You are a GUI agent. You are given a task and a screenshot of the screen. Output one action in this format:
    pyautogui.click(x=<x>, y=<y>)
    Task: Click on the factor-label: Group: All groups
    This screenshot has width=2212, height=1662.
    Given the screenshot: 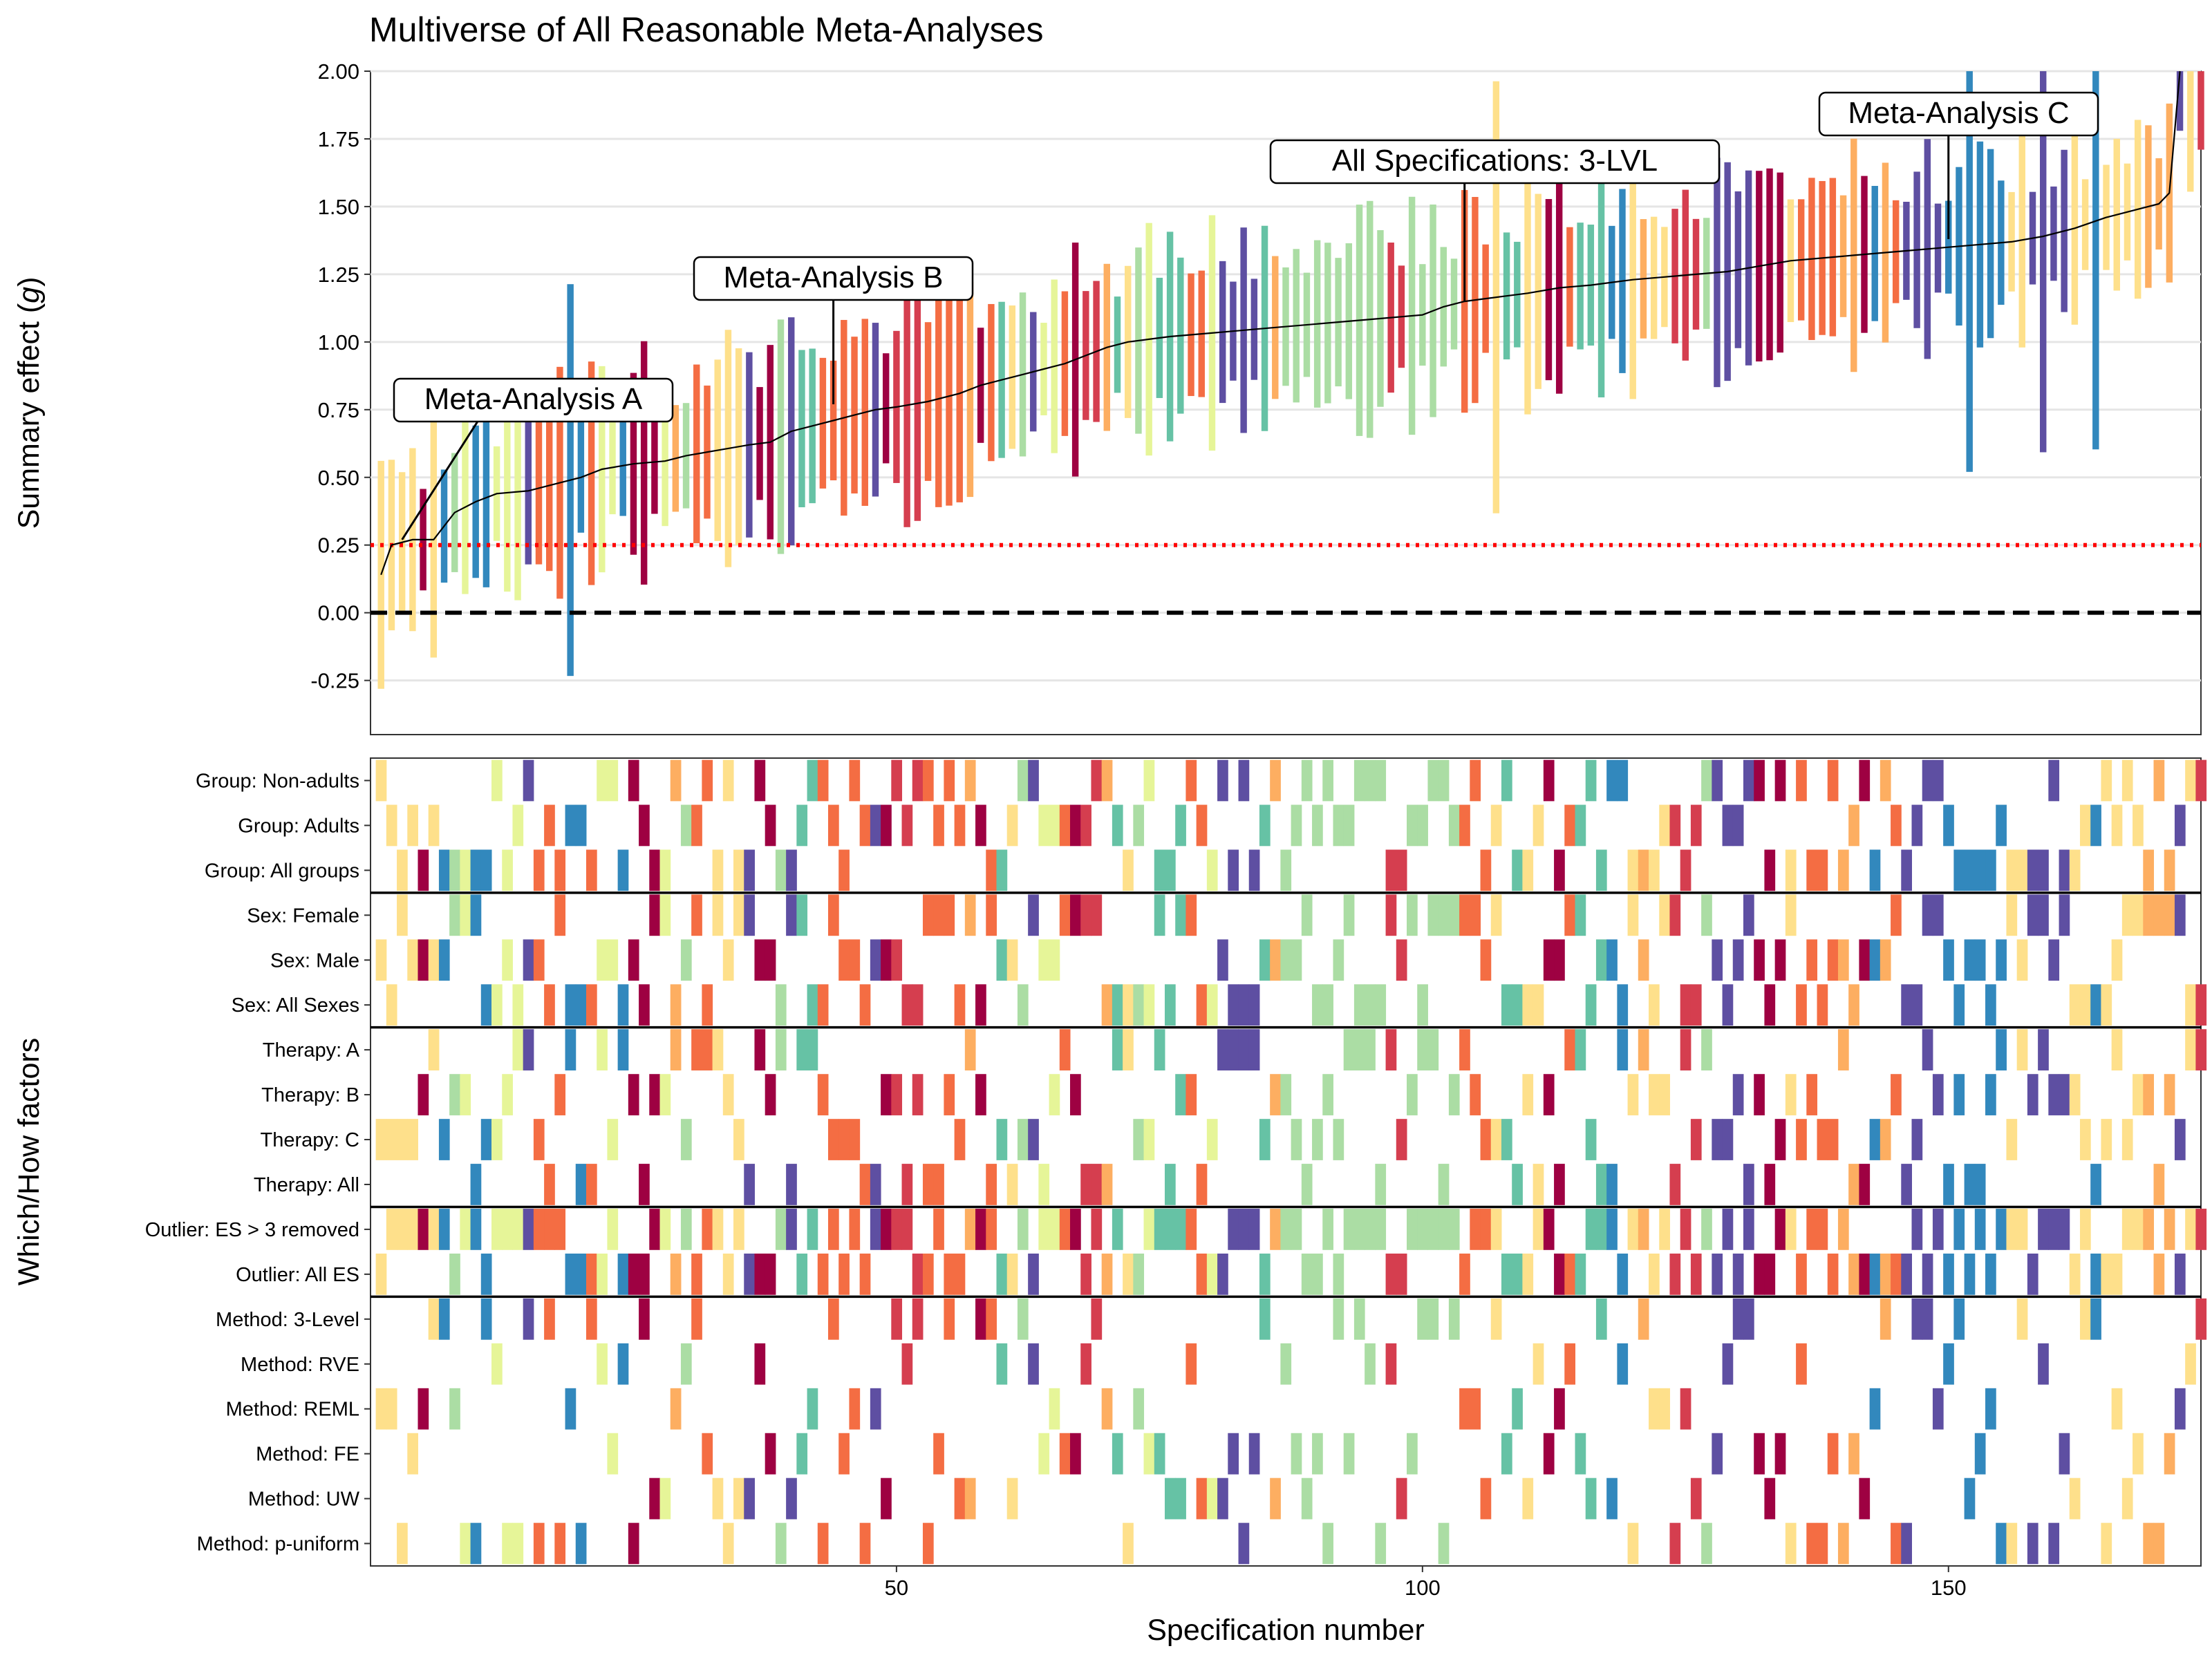 What is the action you would take?
    pyautogui.click(x=282, y=871)
    